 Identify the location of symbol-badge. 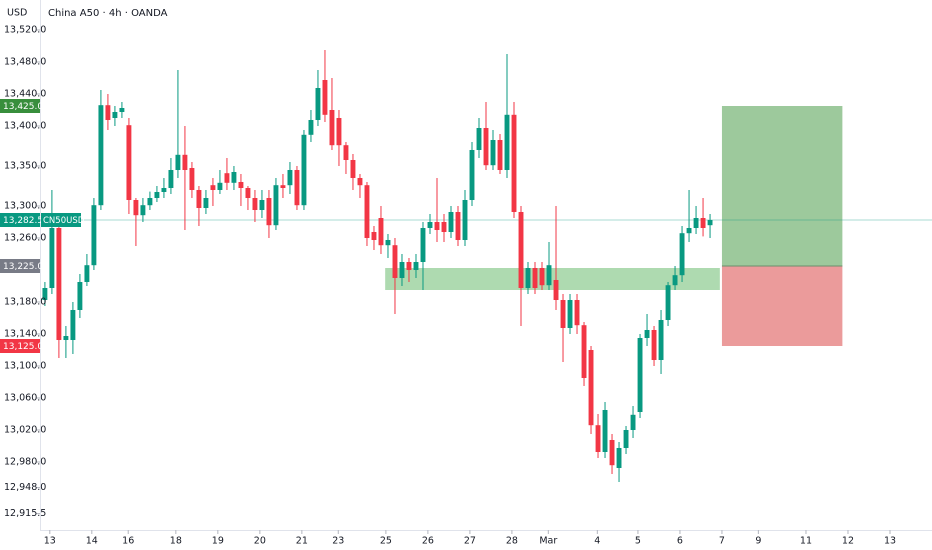
(61, 220).